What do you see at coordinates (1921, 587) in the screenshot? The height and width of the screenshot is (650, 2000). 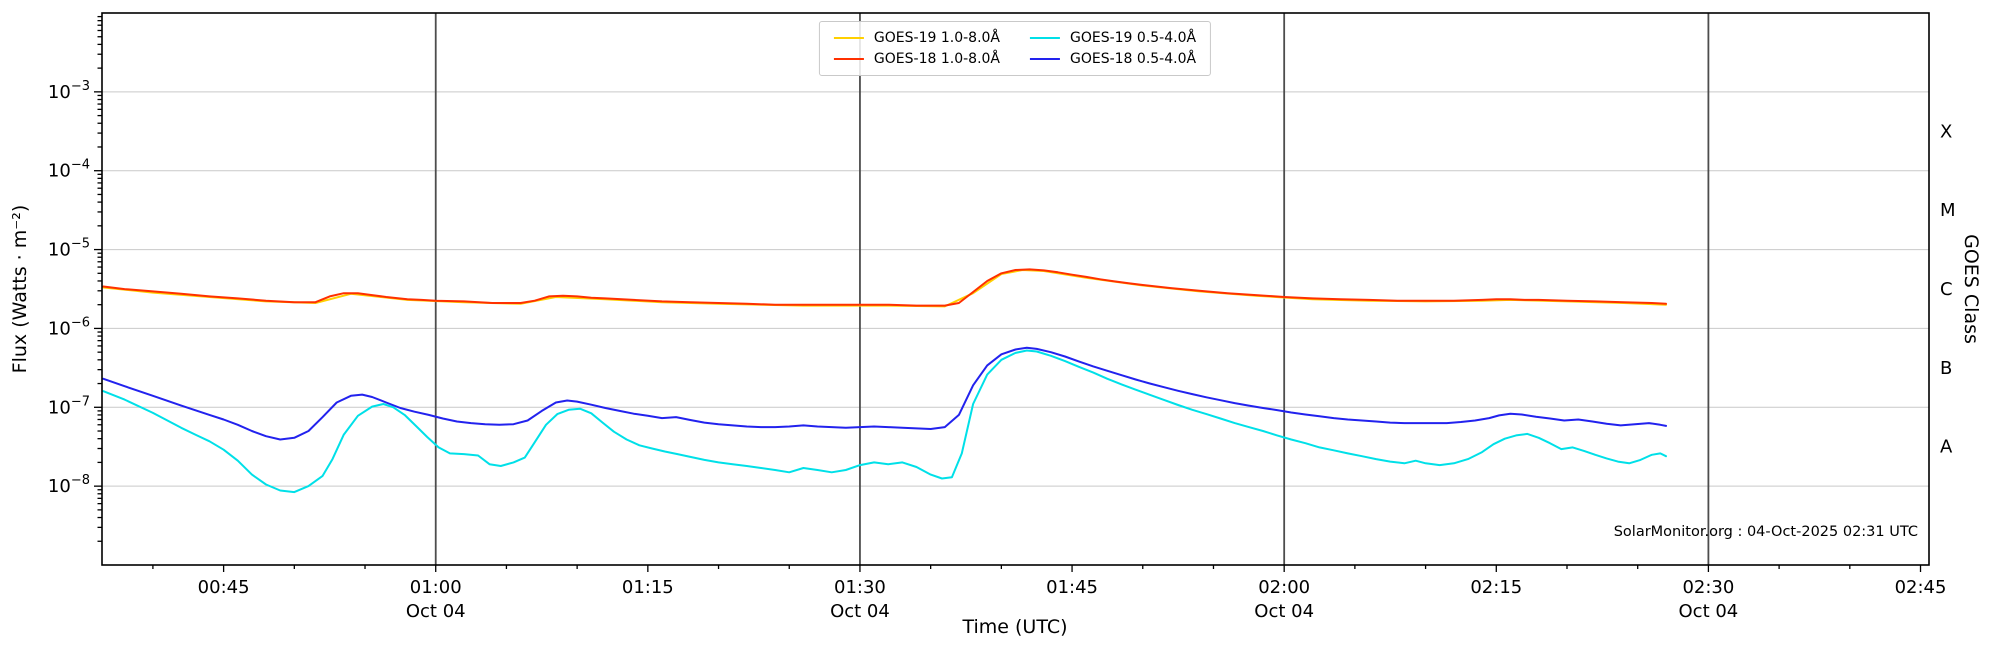 I see `svg-text: 02:45` at bounding box center [1921, 587].